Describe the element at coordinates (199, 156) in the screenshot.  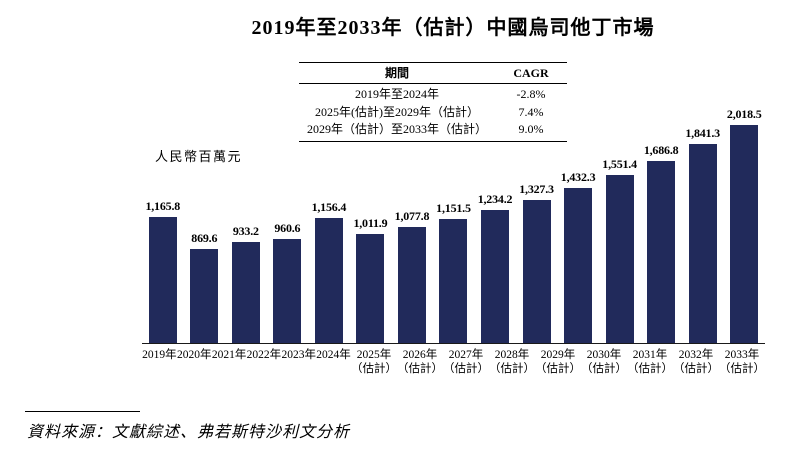
I see `y-axis-unit-label: 人民幣百萬元` at that location.